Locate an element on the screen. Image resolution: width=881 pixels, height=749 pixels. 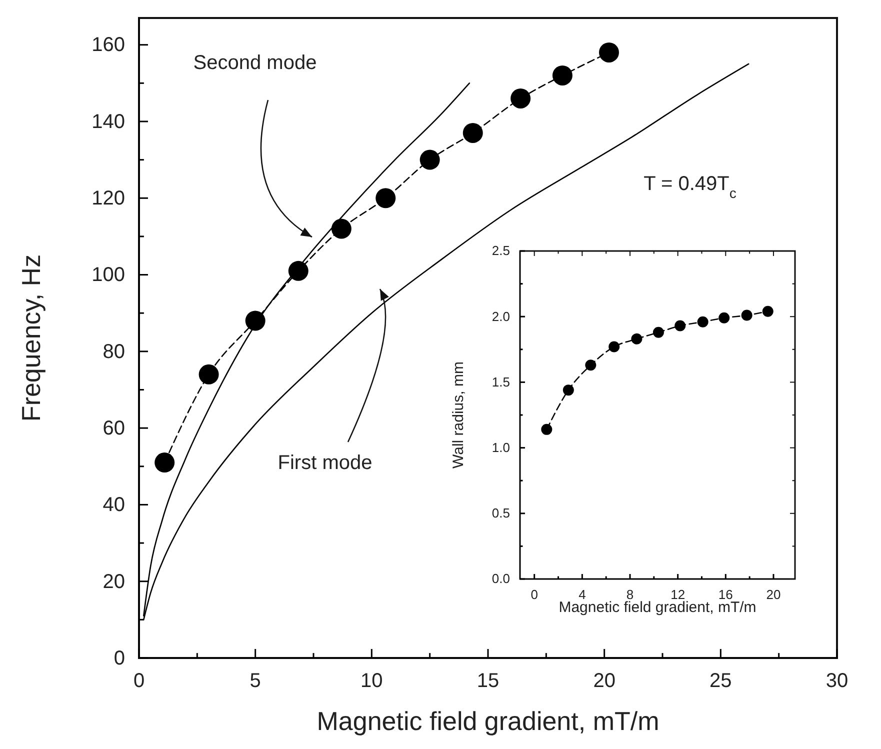
annotation: First mode is located at coordinates (325, 463).